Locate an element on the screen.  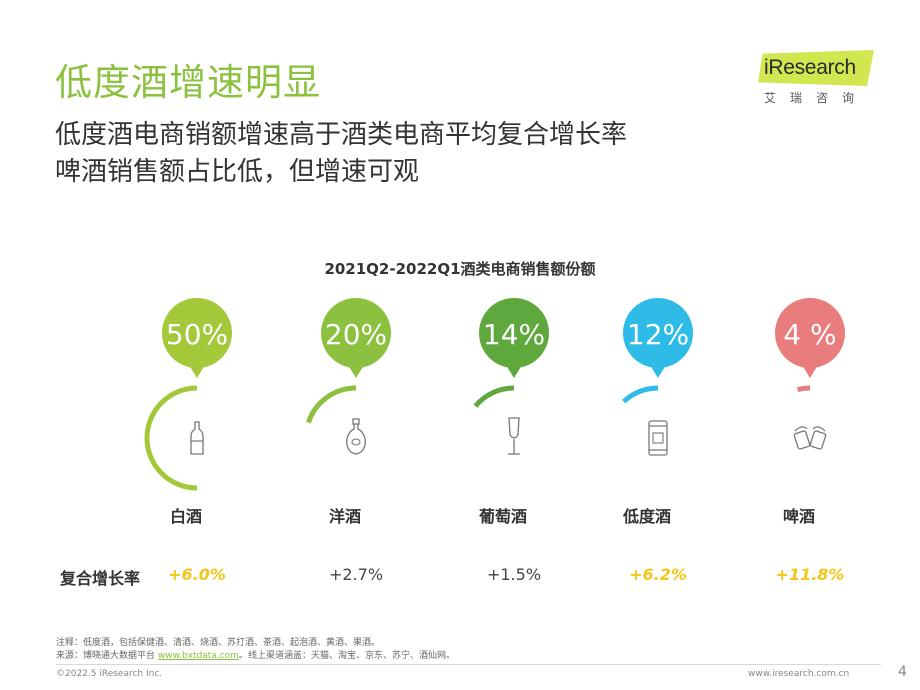
share-item-5: 4 % 啤酒 +11.8% is located at coordinates (810, 441).